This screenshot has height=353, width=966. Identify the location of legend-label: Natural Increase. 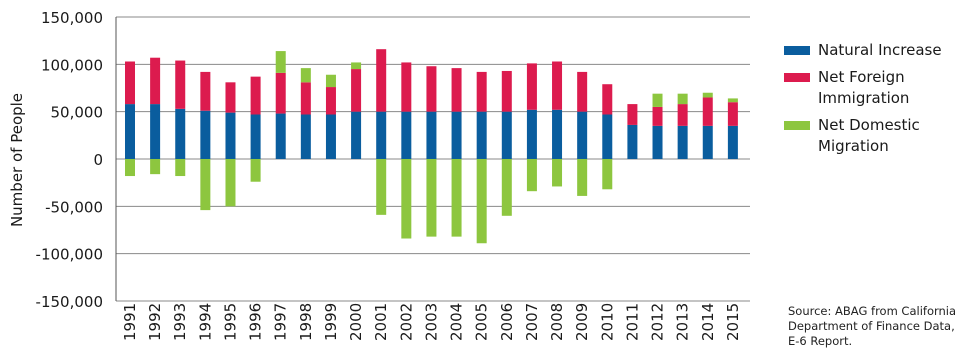
(880, 50).